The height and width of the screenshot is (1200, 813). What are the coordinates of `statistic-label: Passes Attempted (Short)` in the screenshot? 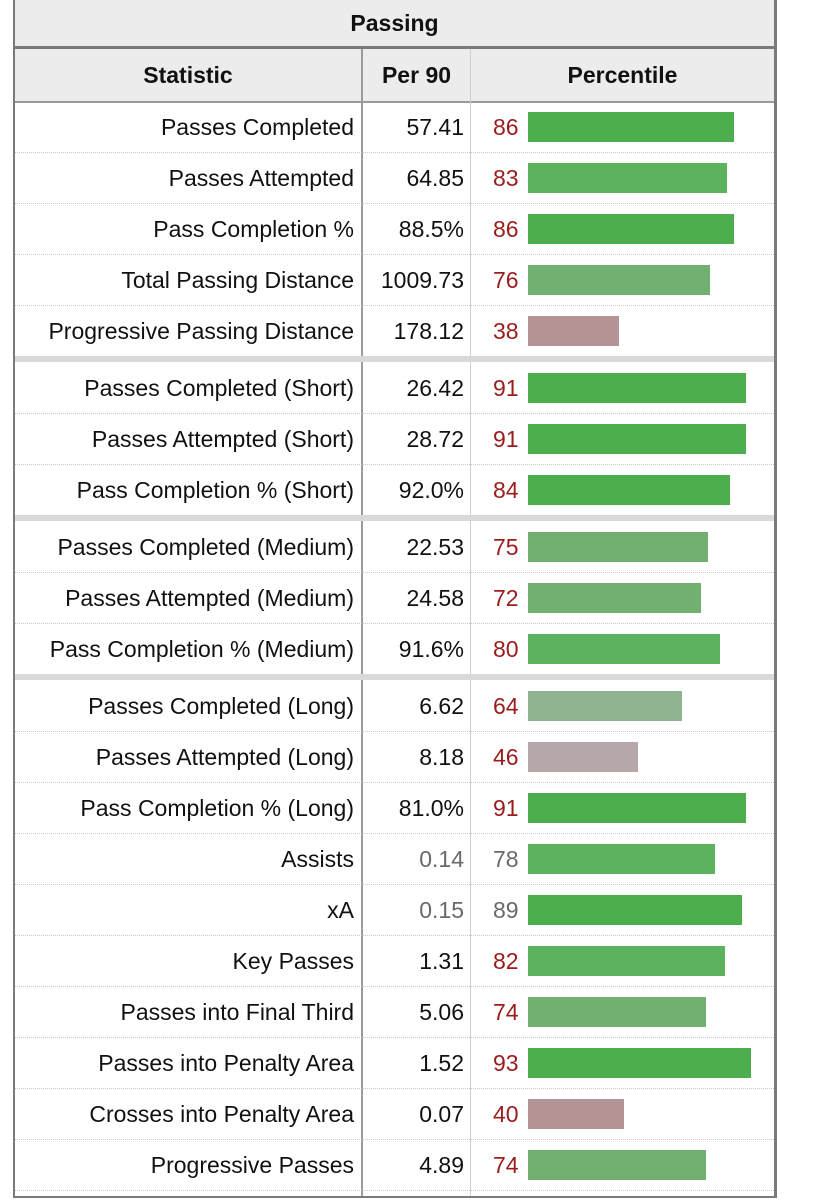 It's located at (222, 438).